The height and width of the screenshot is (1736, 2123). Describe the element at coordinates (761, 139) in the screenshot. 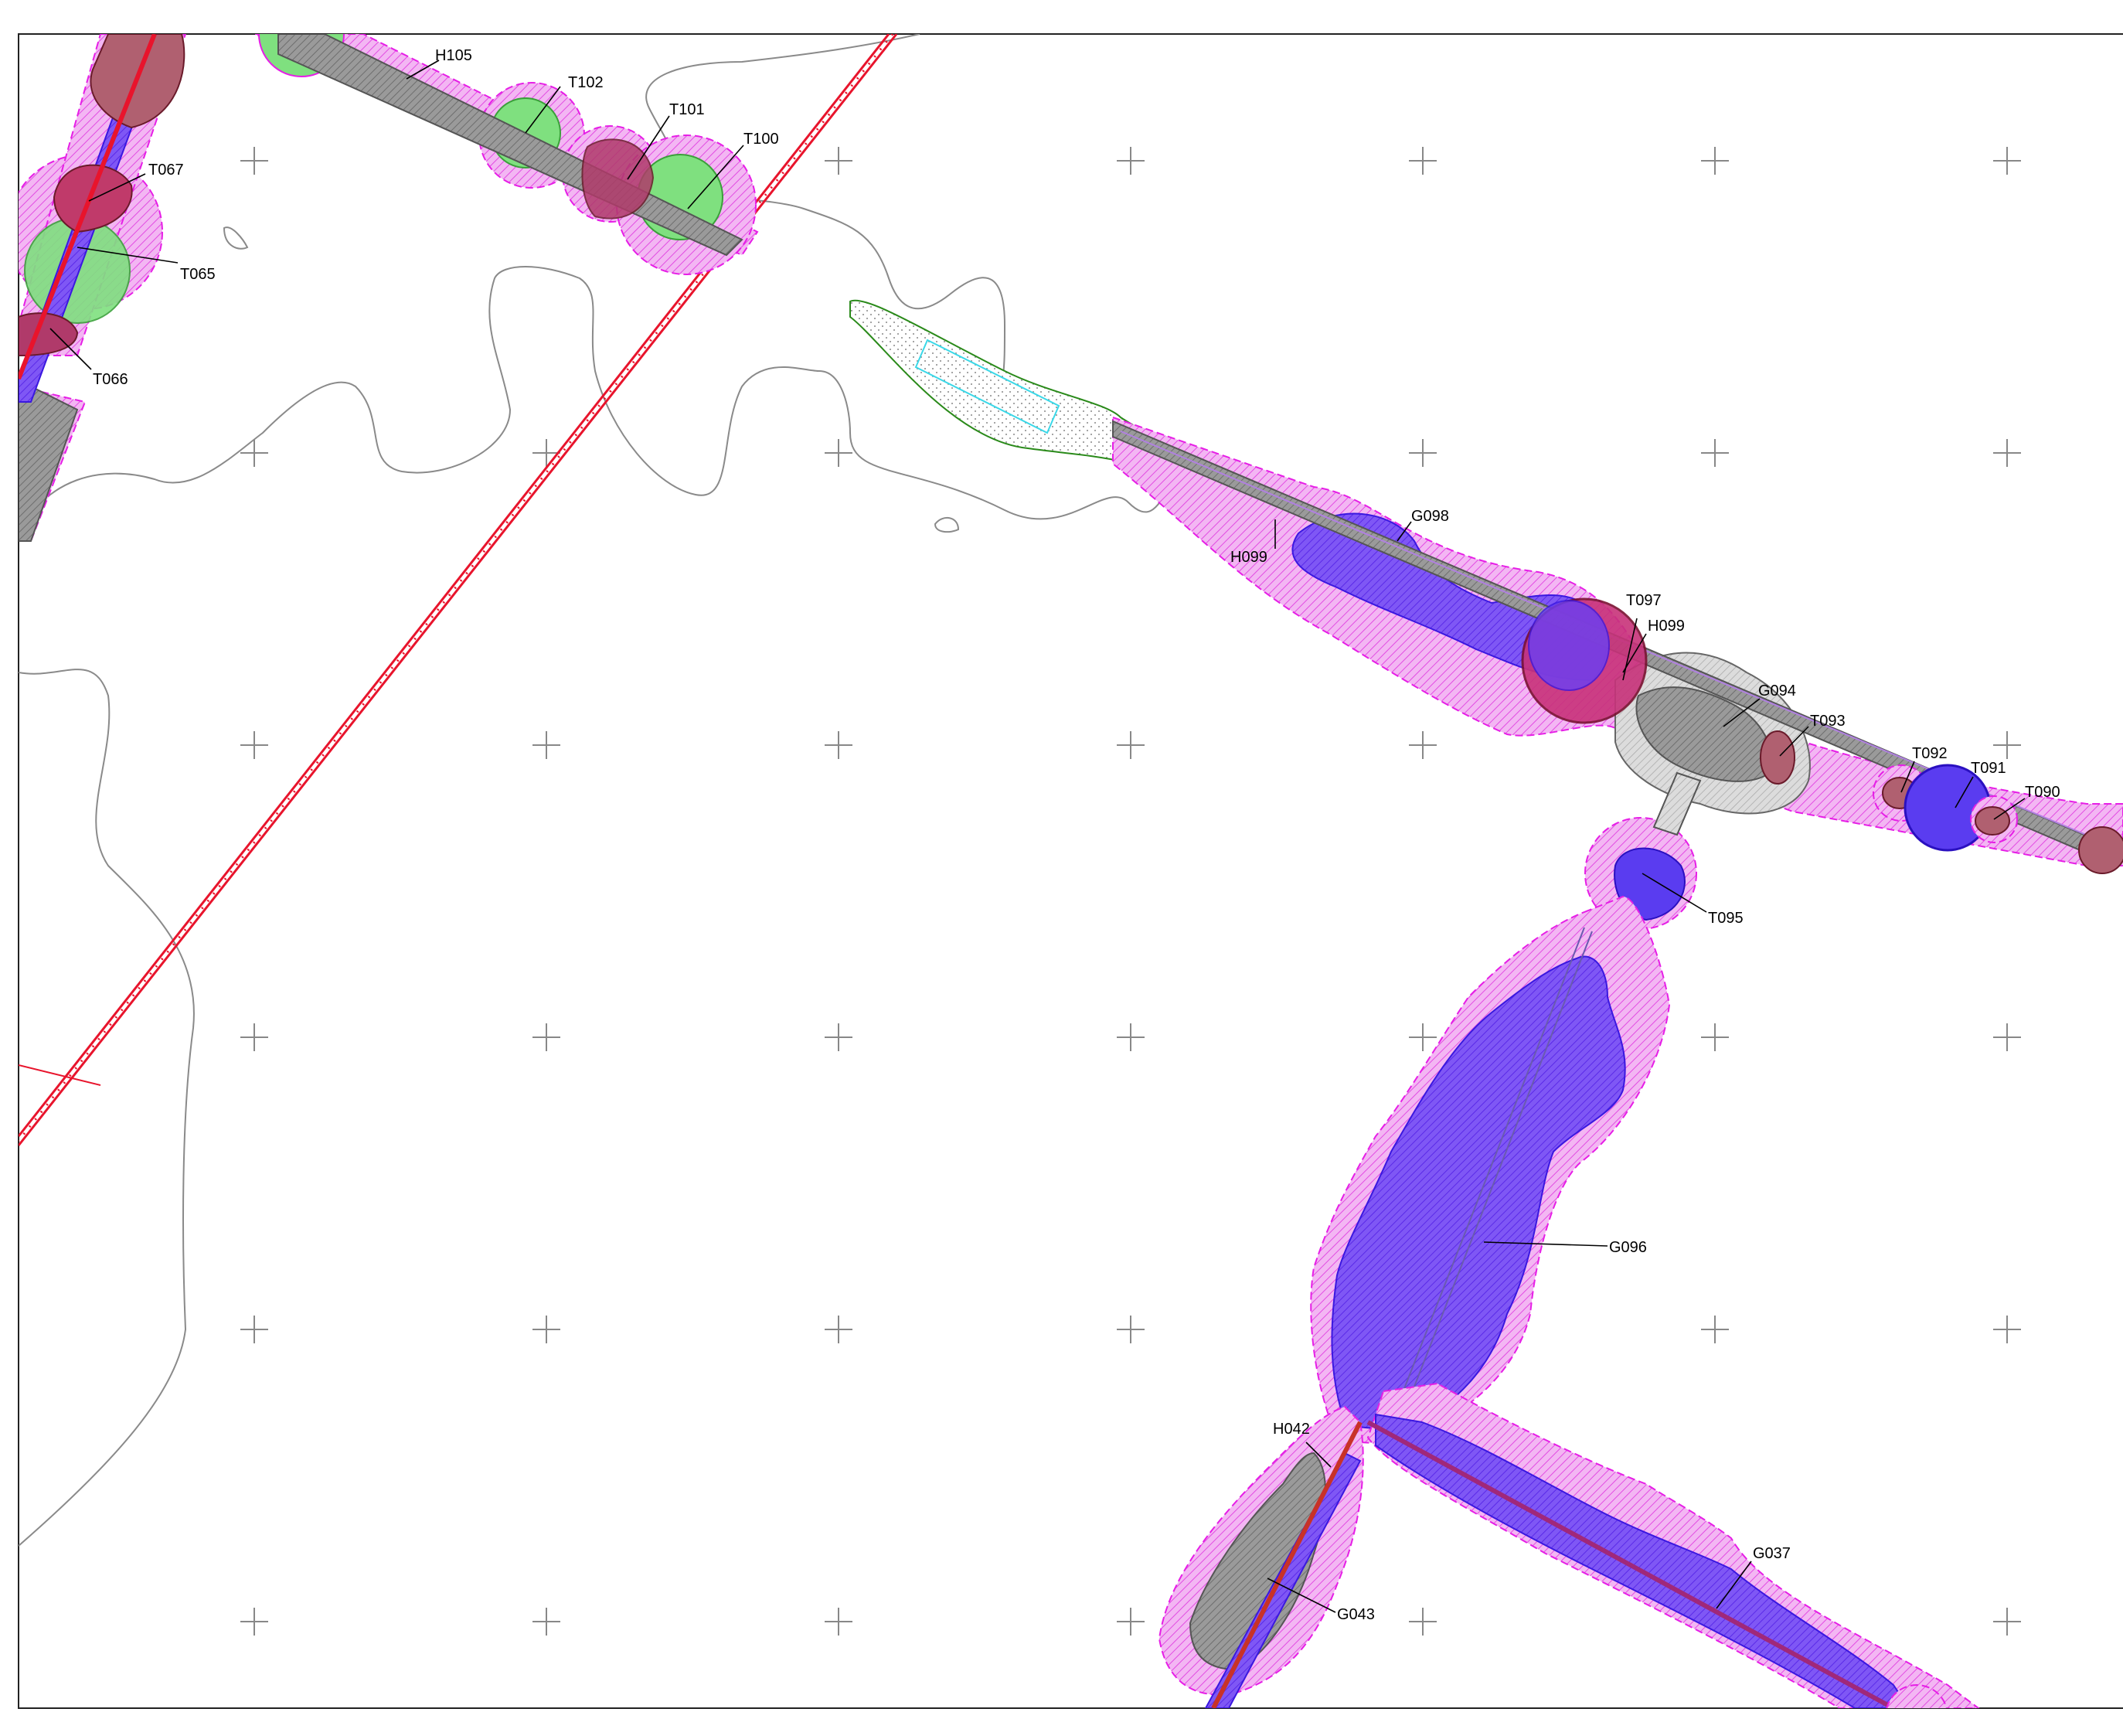

I see `label-t100: T100` at that location.